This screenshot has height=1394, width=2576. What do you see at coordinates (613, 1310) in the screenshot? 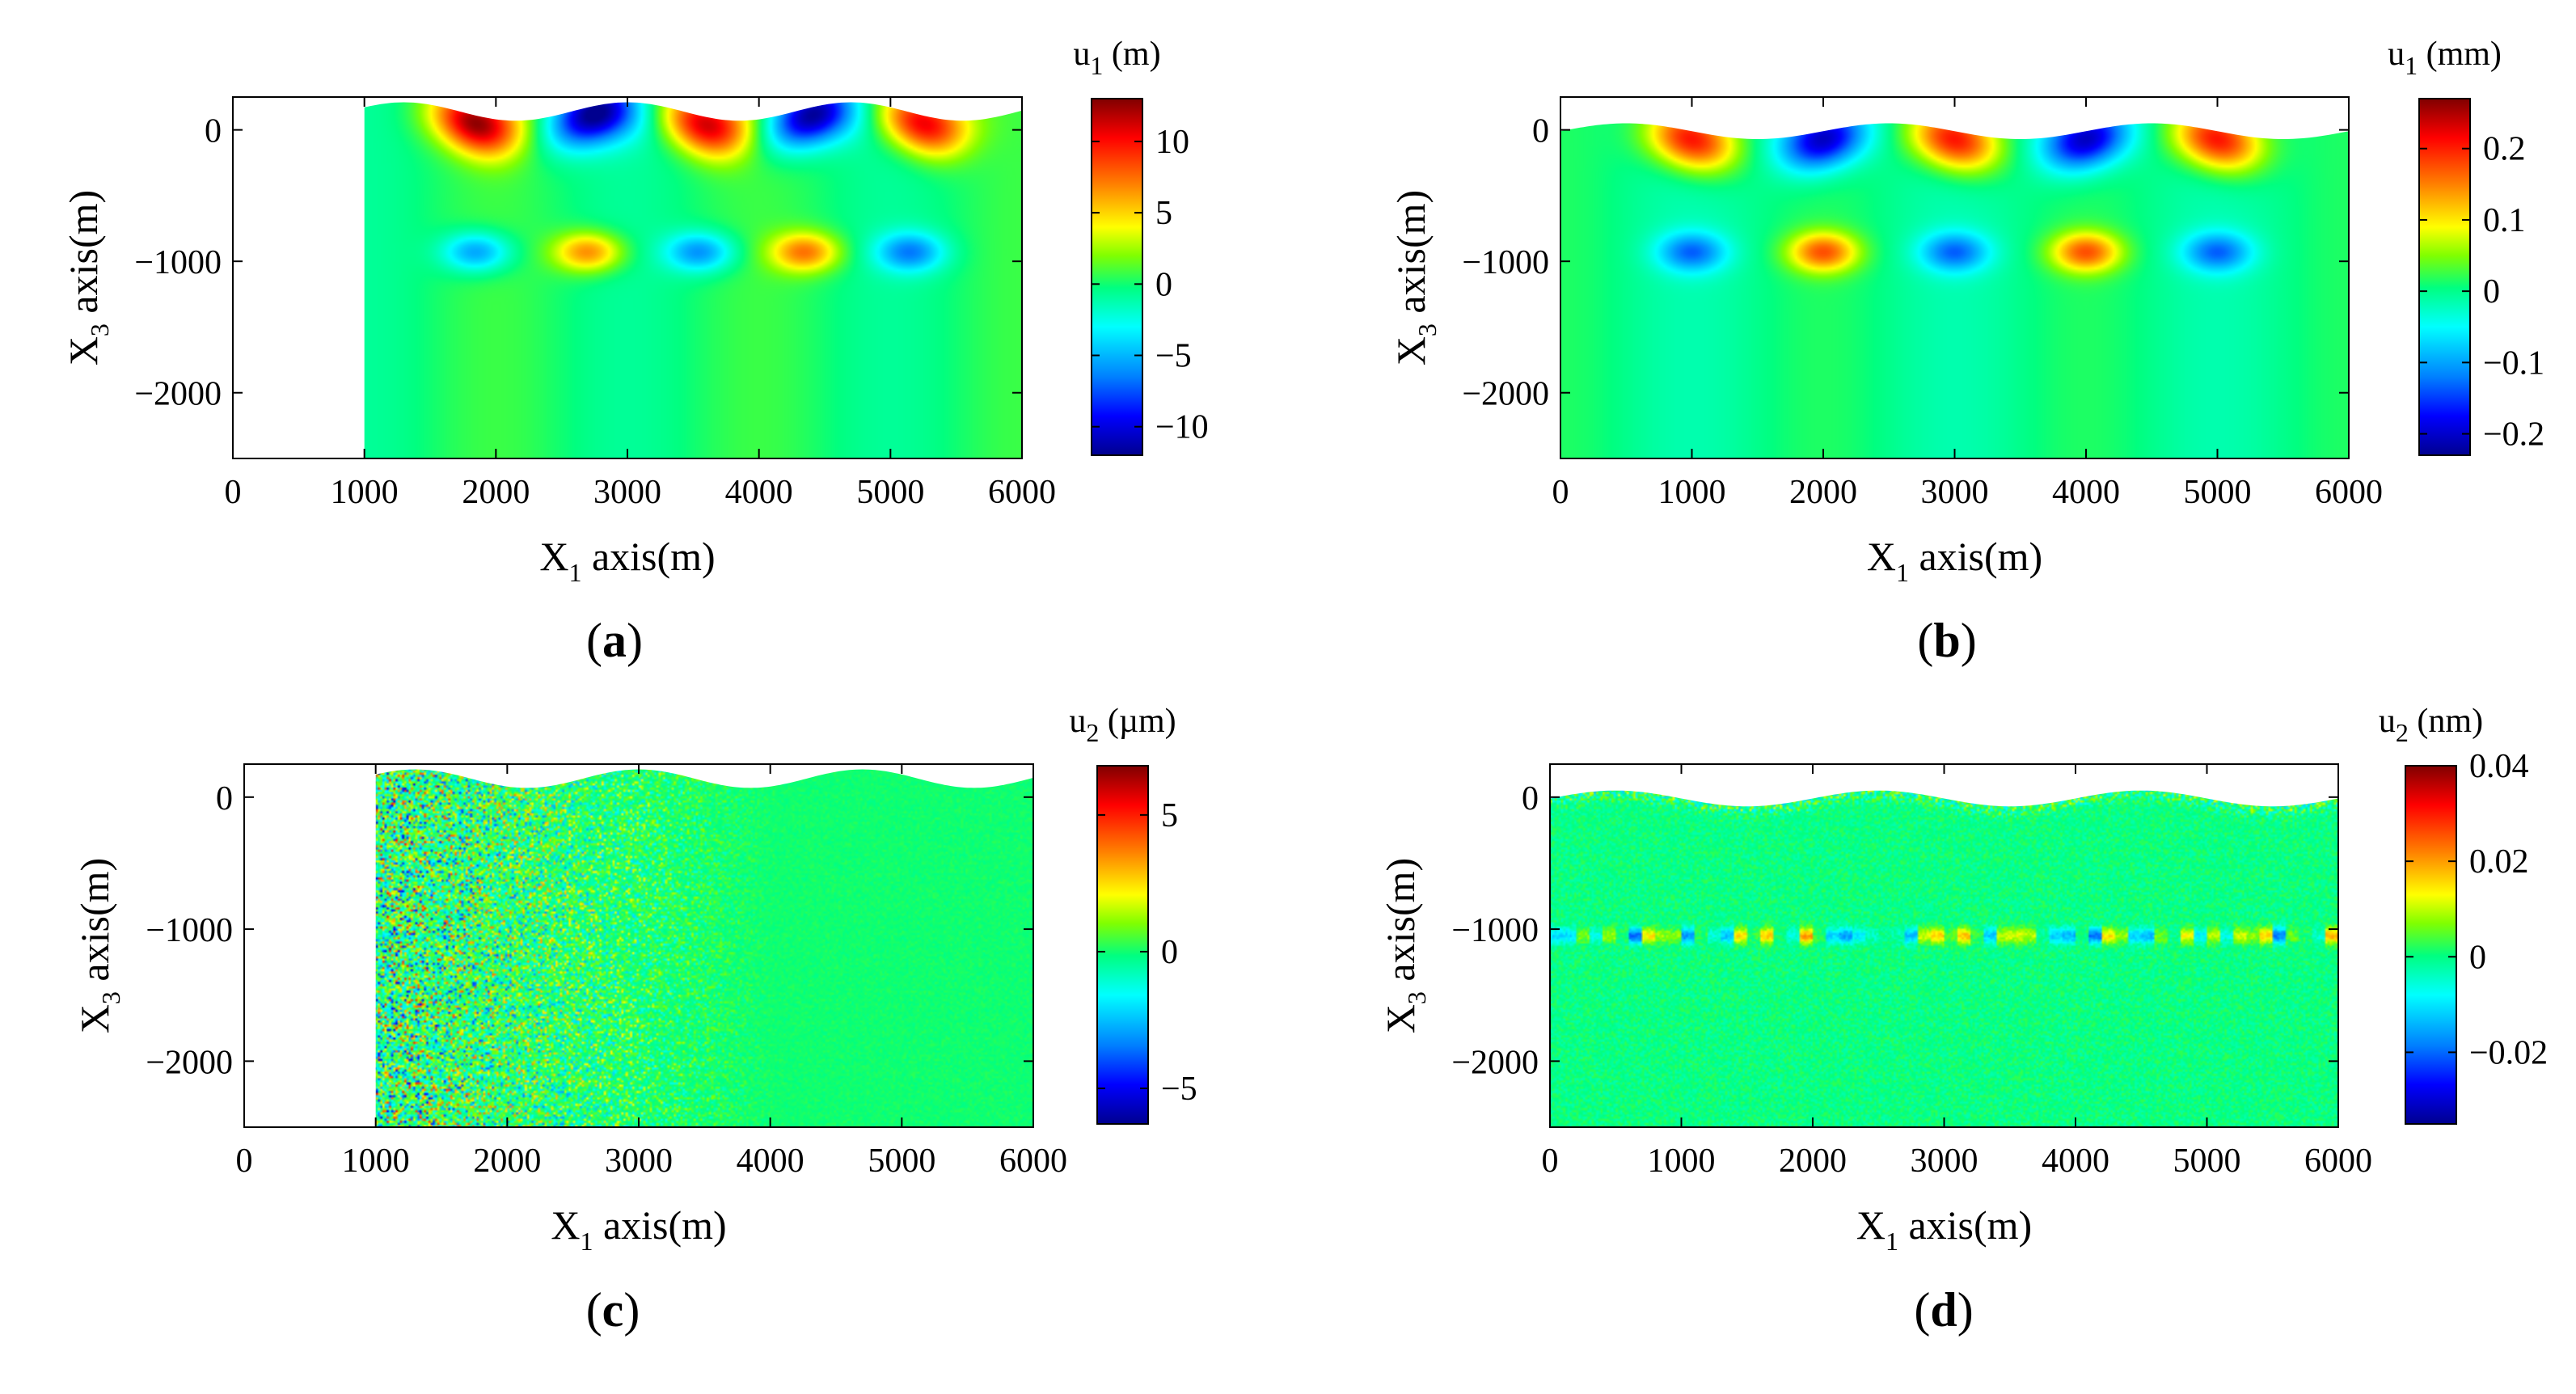
I see `panel-label: (c)` at bounding box center [613, 1310].